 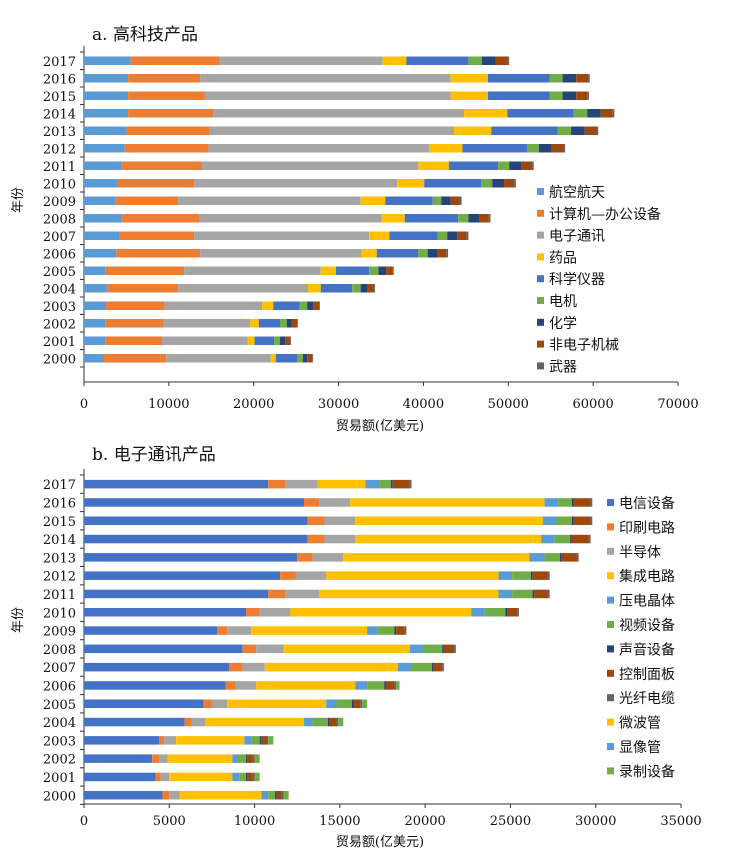 What do you see at coordinates (59, 741) in the screenshot?
I see `y-tick-label: 2003` at bounding box center [59, 741].